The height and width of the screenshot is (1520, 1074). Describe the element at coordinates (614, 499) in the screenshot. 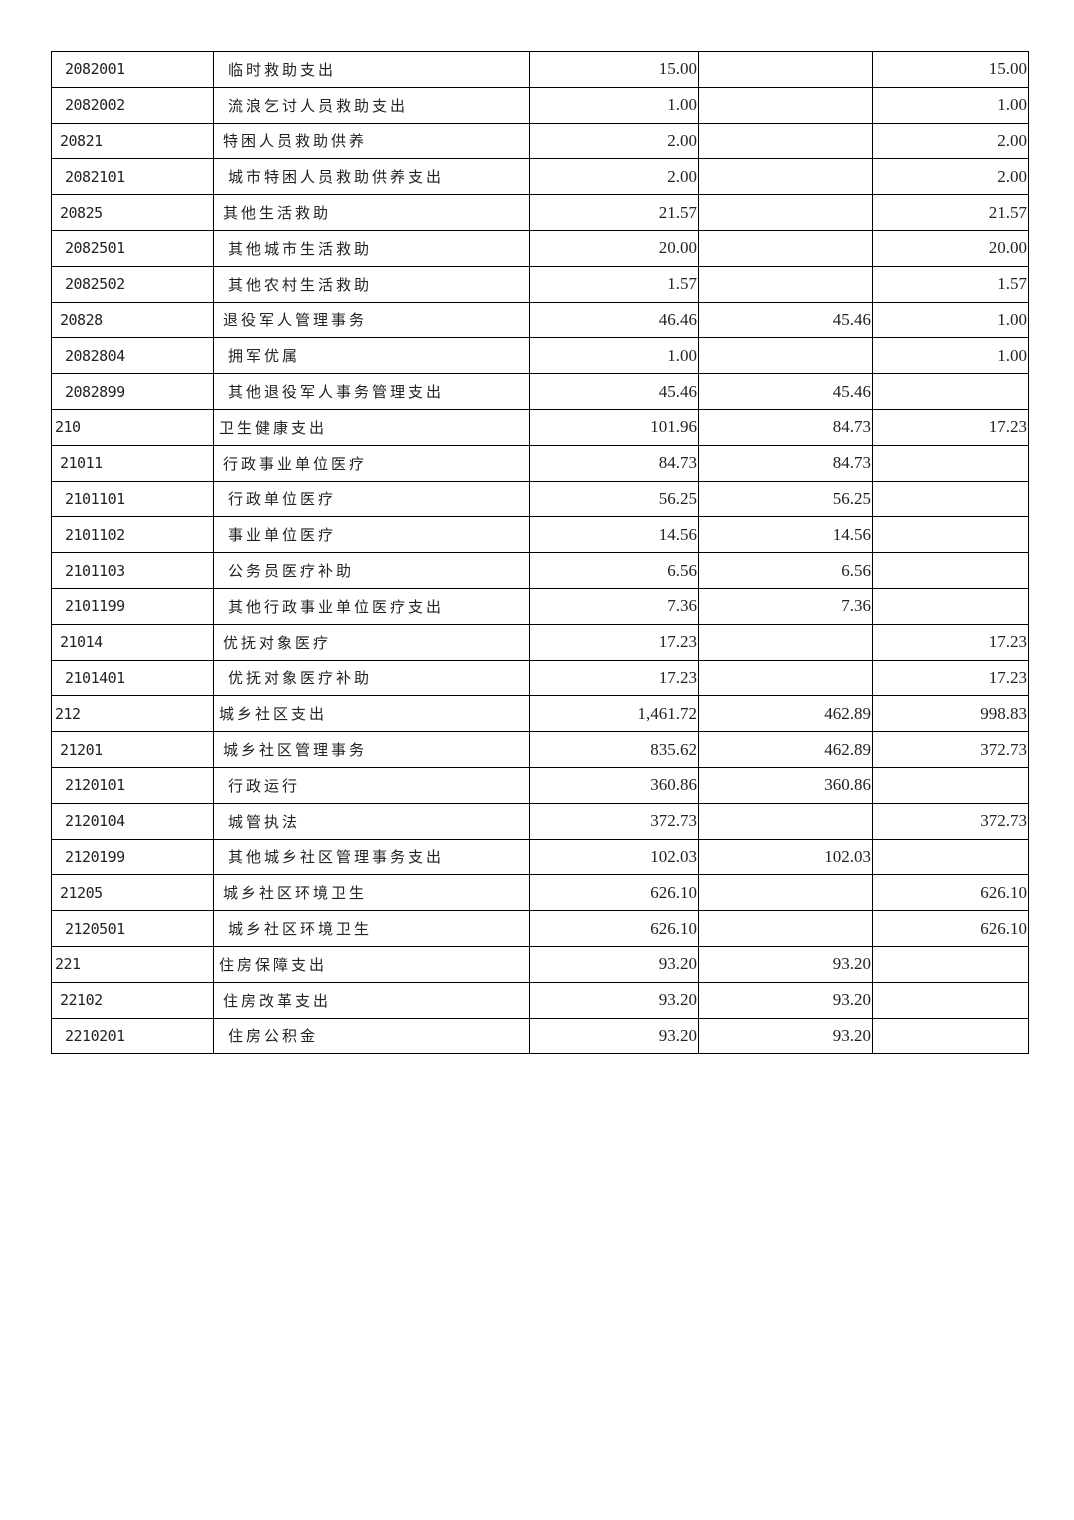

I see `total-cell: 56.25` at that location.